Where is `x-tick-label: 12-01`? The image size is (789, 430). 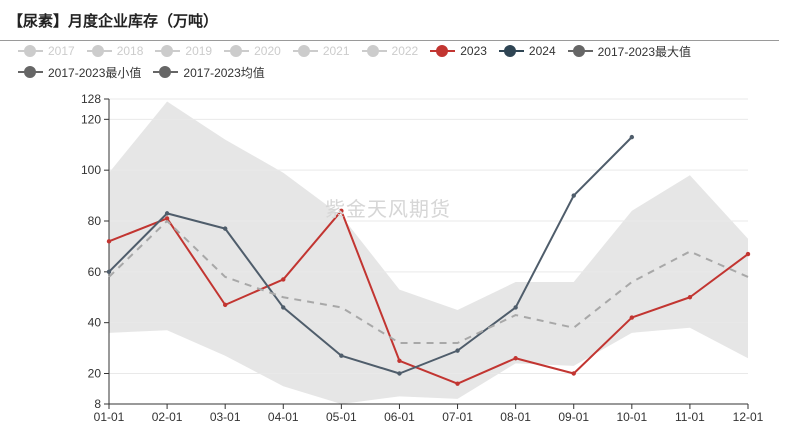
x-tick-label: 12-01 is located at coordinates (748, 417).